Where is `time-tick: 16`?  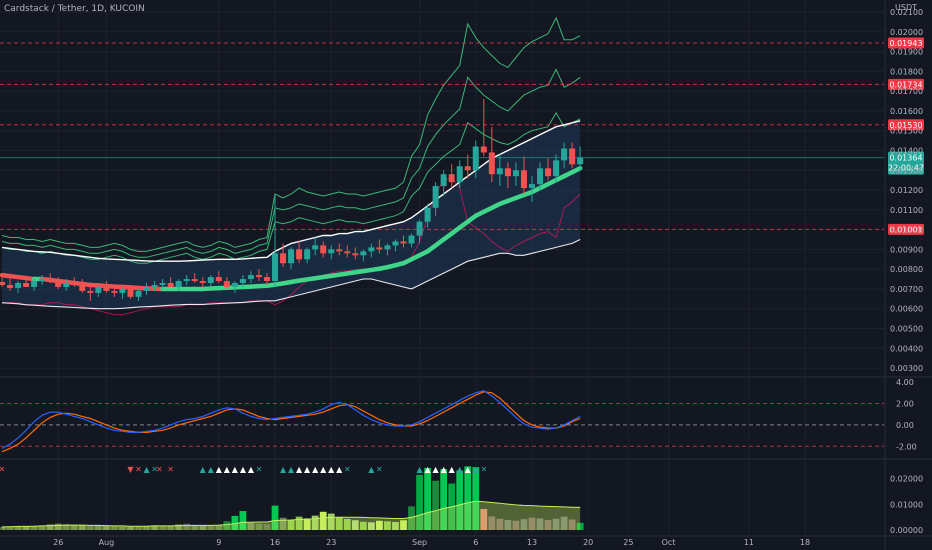
time-tick: 16 is located at coordinates (275, 542).